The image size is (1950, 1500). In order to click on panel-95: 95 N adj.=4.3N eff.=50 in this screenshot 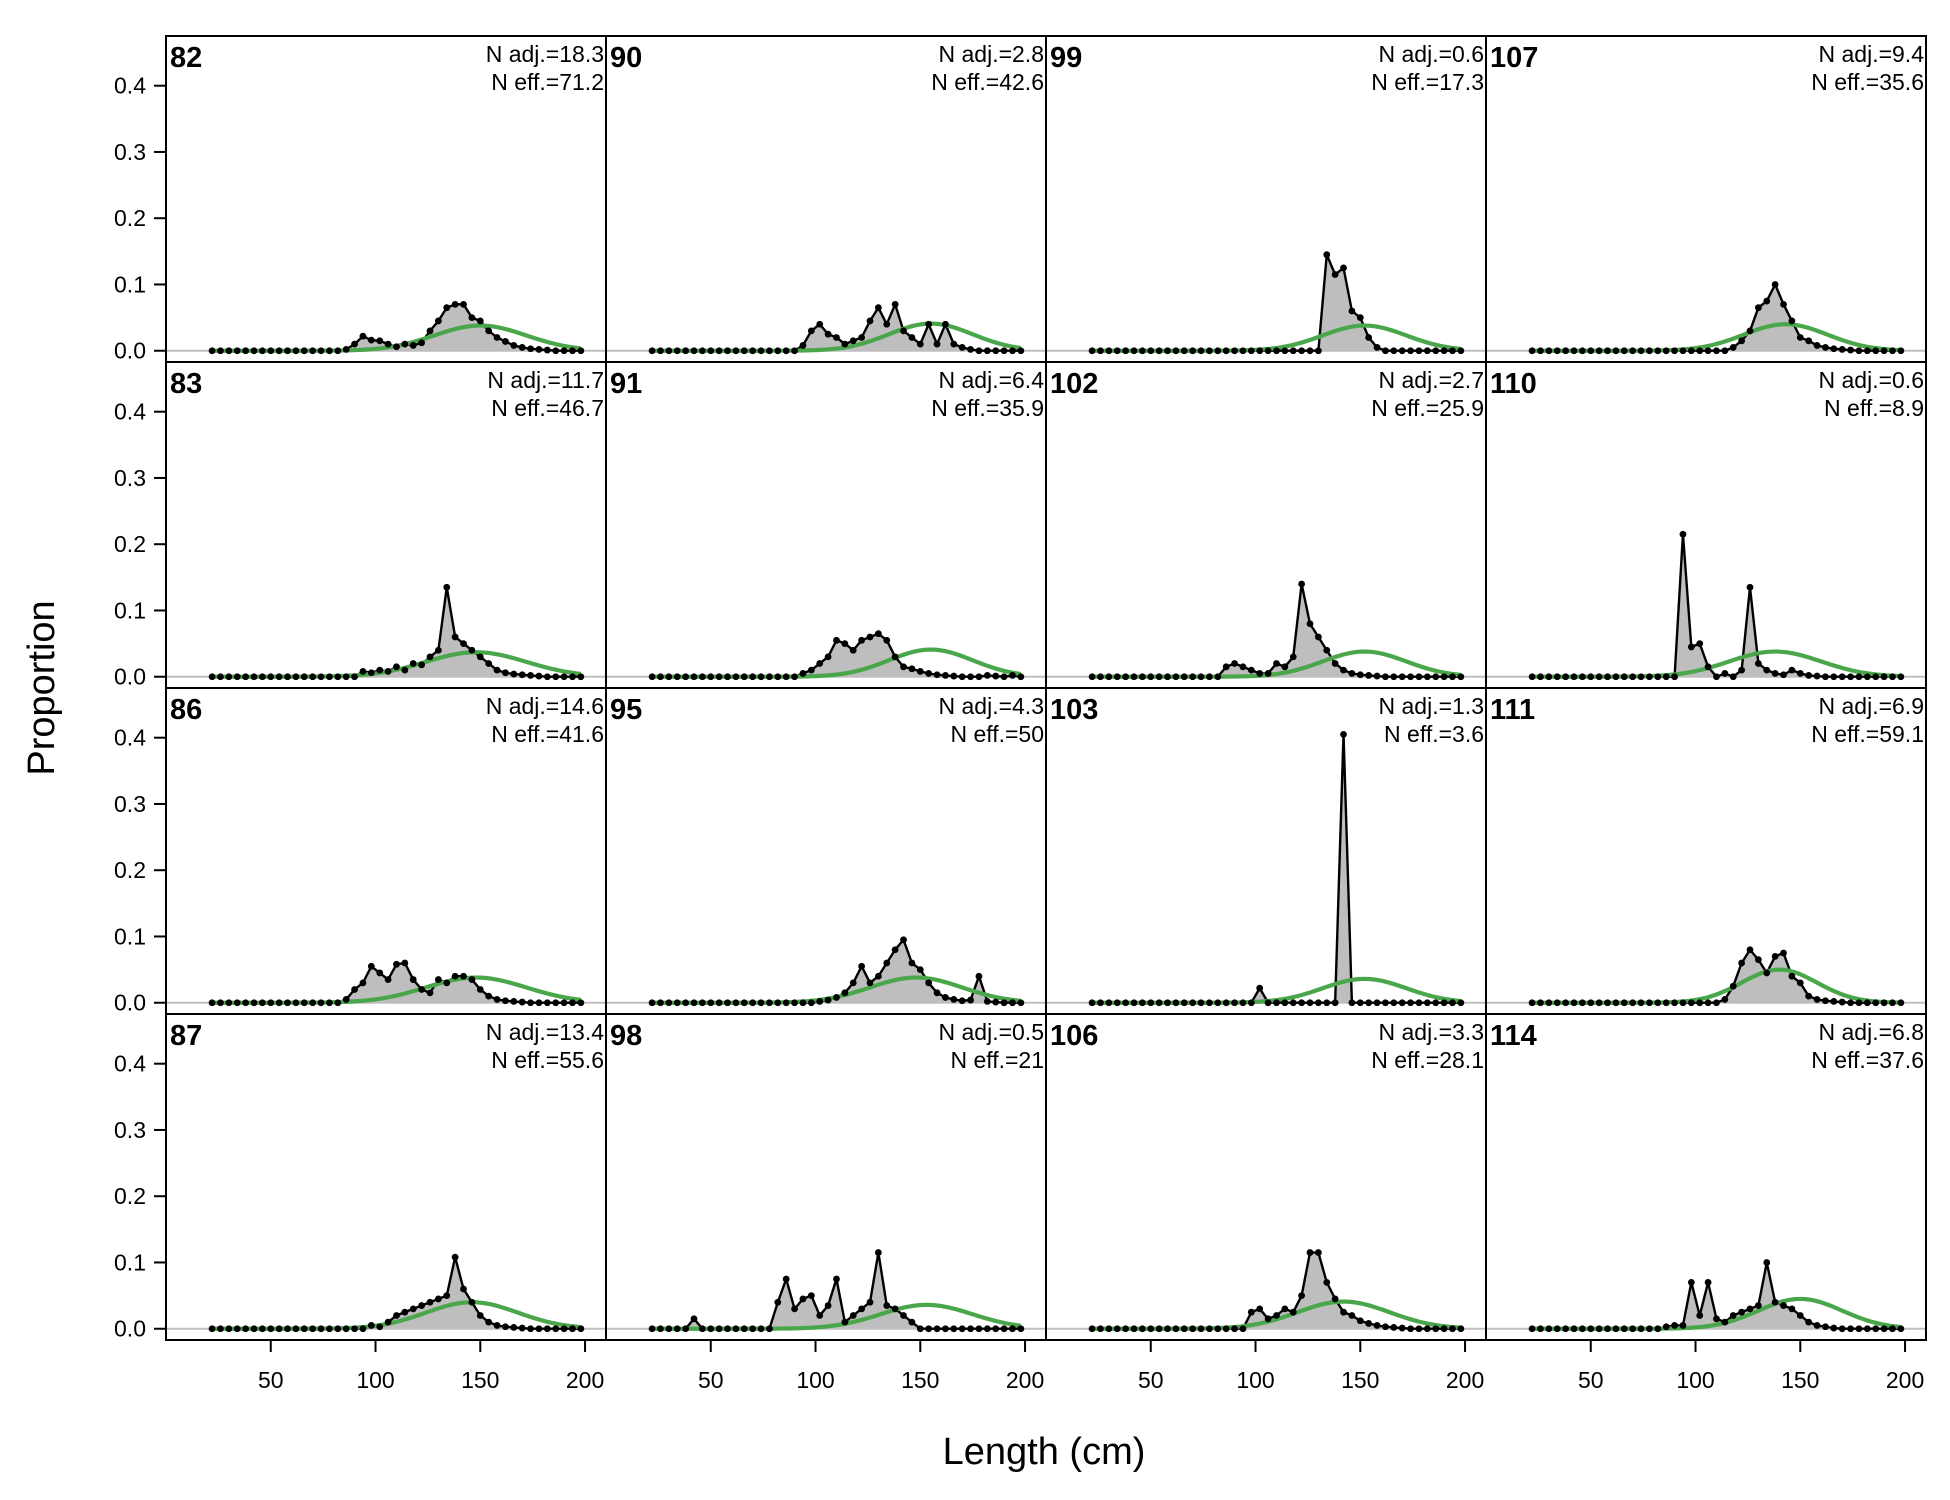, I will do `click(826, 851)`.